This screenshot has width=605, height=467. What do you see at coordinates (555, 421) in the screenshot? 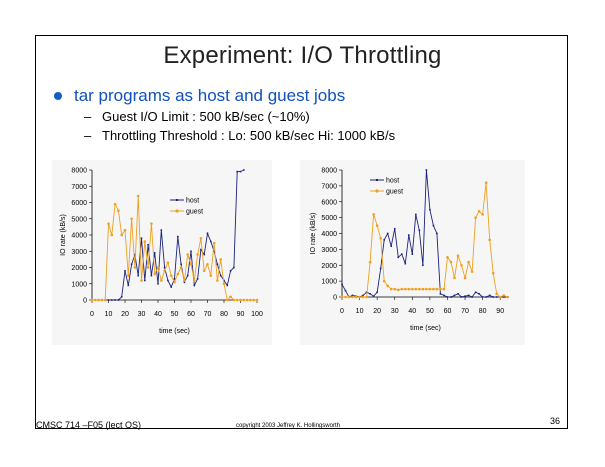
I see `page-number: 36` at bounding box center [555, 421].